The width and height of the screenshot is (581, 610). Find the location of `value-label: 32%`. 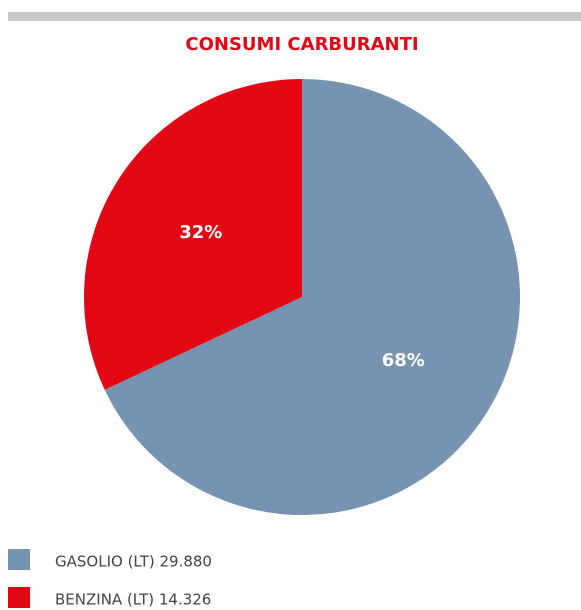

value-label: 32% is located at coordinates (200, 232).